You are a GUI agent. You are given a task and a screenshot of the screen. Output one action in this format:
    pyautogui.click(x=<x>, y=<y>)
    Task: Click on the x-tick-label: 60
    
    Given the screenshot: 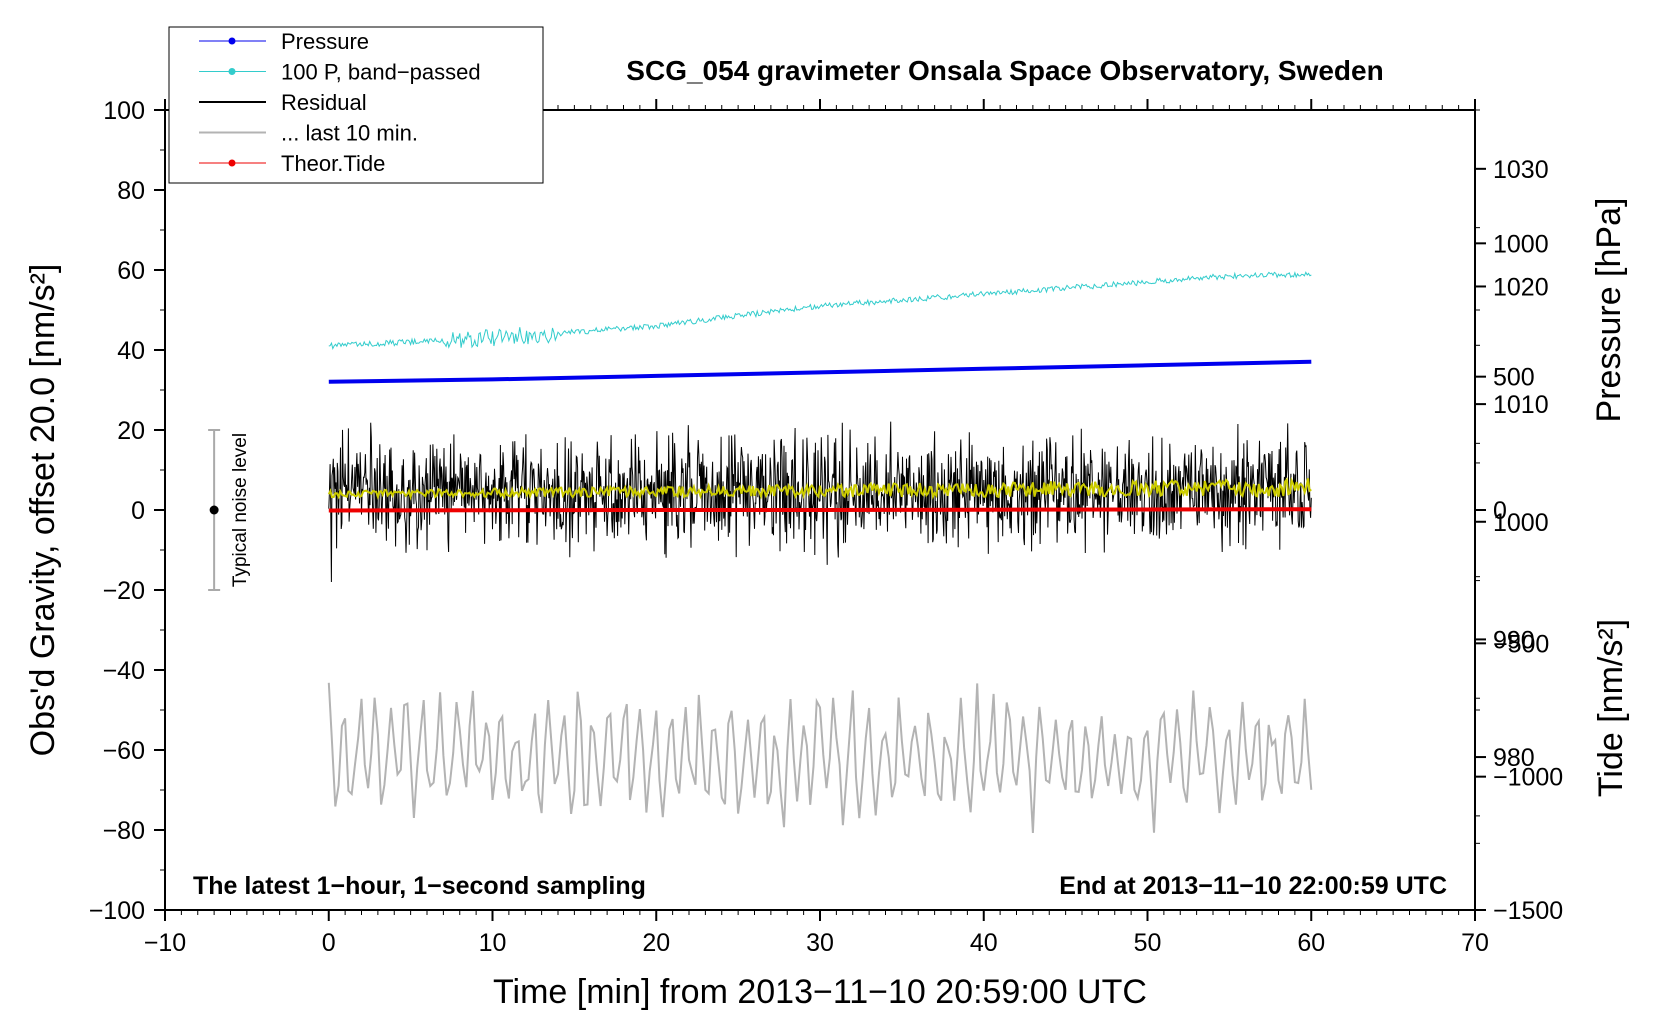 What is the action you would take?
    pyautogui.click(x=1311, y=943)
    